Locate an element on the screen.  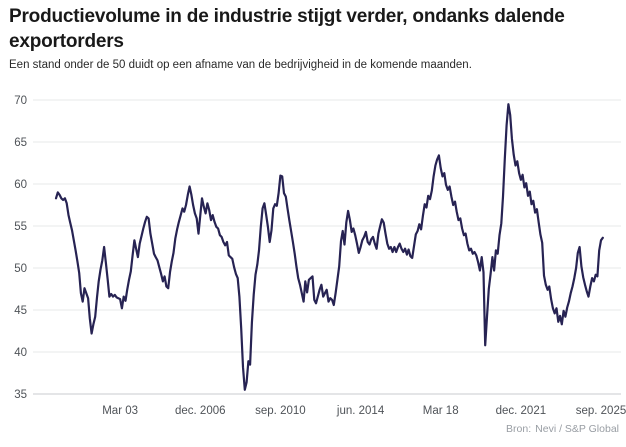
y-axis-tick-label: 65 is located at coordinates (20, 143).